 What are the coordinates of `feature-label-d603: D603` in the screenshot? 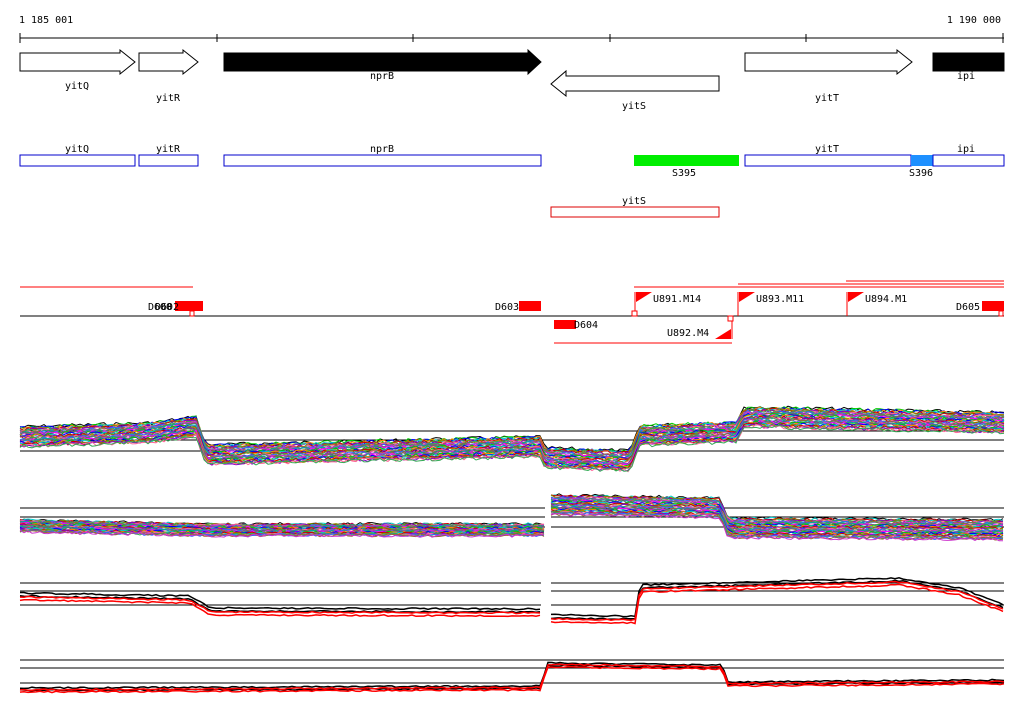 It's located at (507, 307).